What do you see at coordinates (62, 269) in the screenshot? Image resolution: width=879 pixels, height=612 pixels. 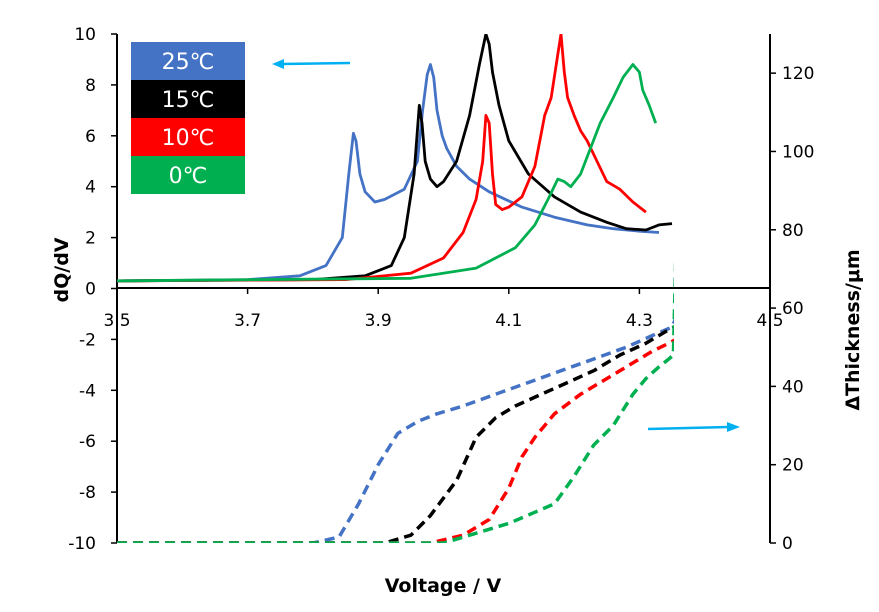 I see `y-left-axis-title: dQ/dV` at bounding box center [62, 269].